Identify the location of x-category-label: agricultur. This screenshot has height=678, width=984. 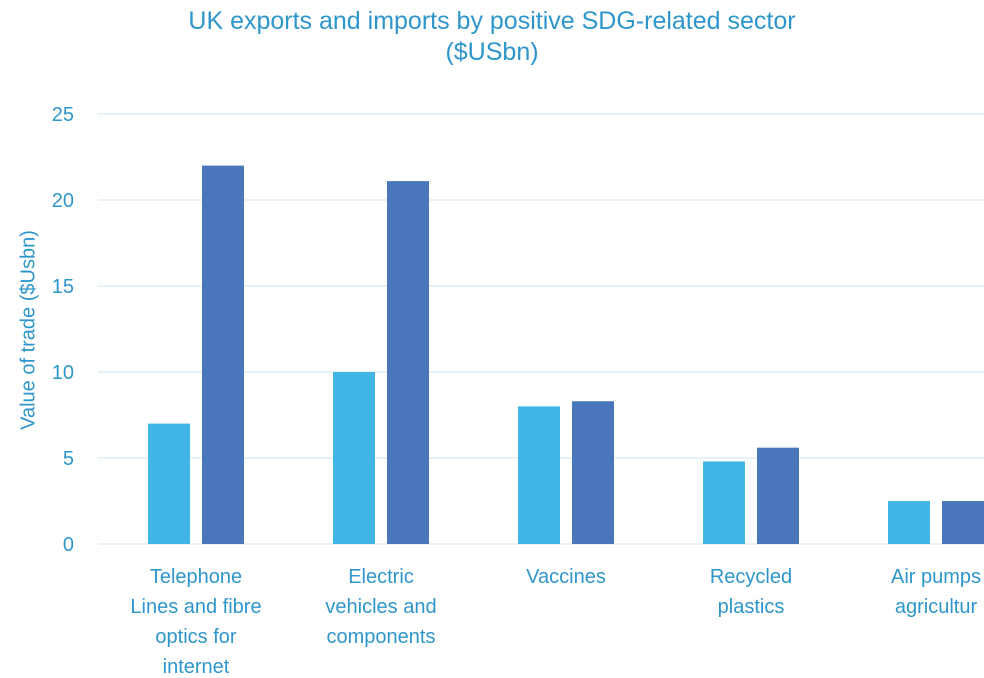
(936, 607).